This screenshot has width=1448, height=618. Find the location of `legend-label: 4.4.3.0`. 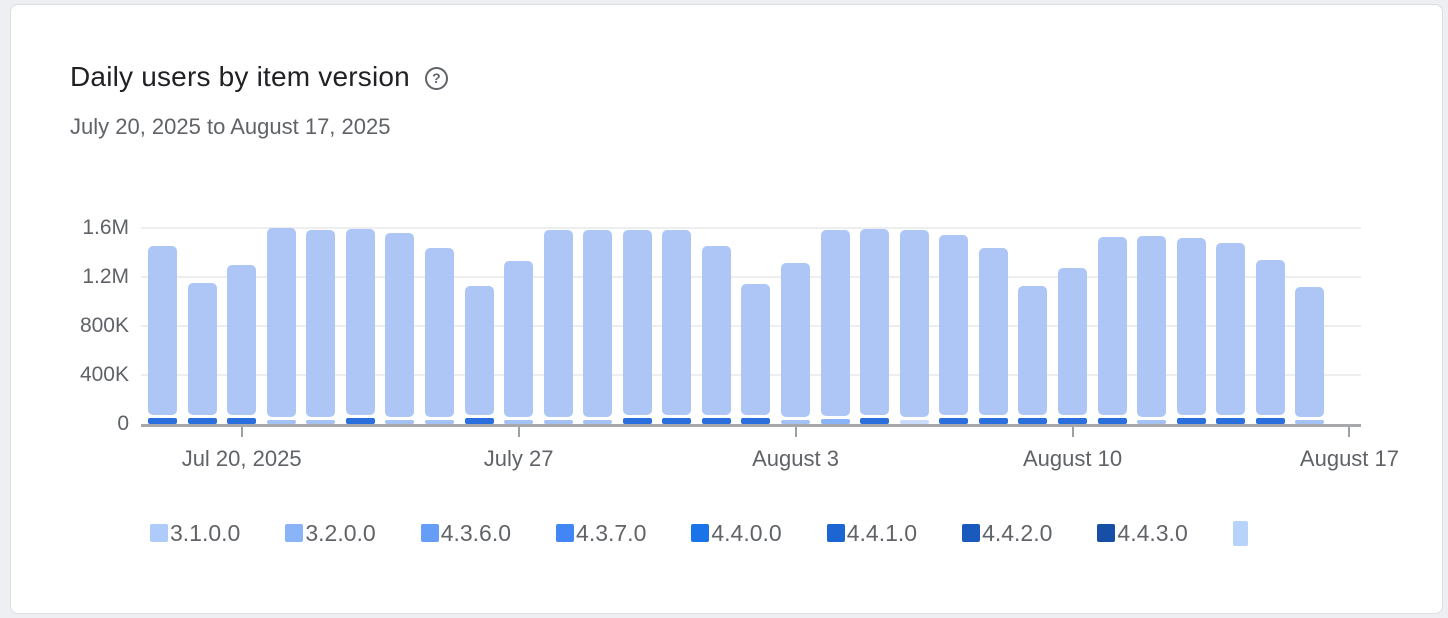

legend-label: 4.4.3.0 is located at coordinates (1152, 532).